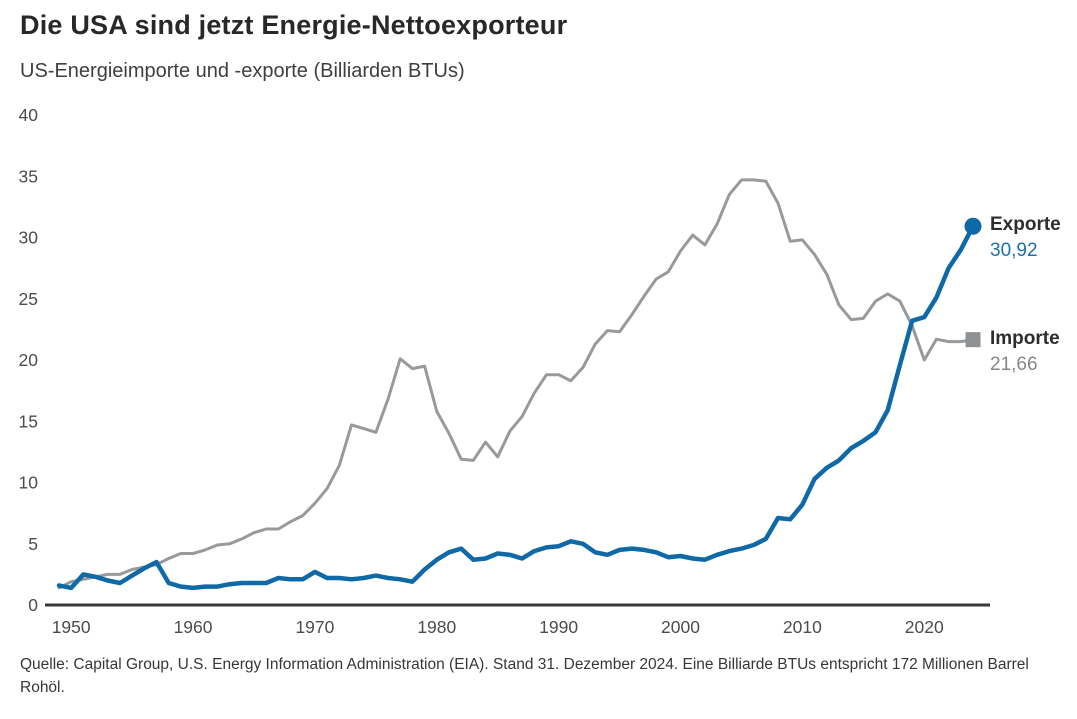 Image resolution: width=1077 pixels, height=719 pixels. Describe the element at coordinates (924, 627) in the screenshot. I see `x-axis-tick-label: 2020` at that location.